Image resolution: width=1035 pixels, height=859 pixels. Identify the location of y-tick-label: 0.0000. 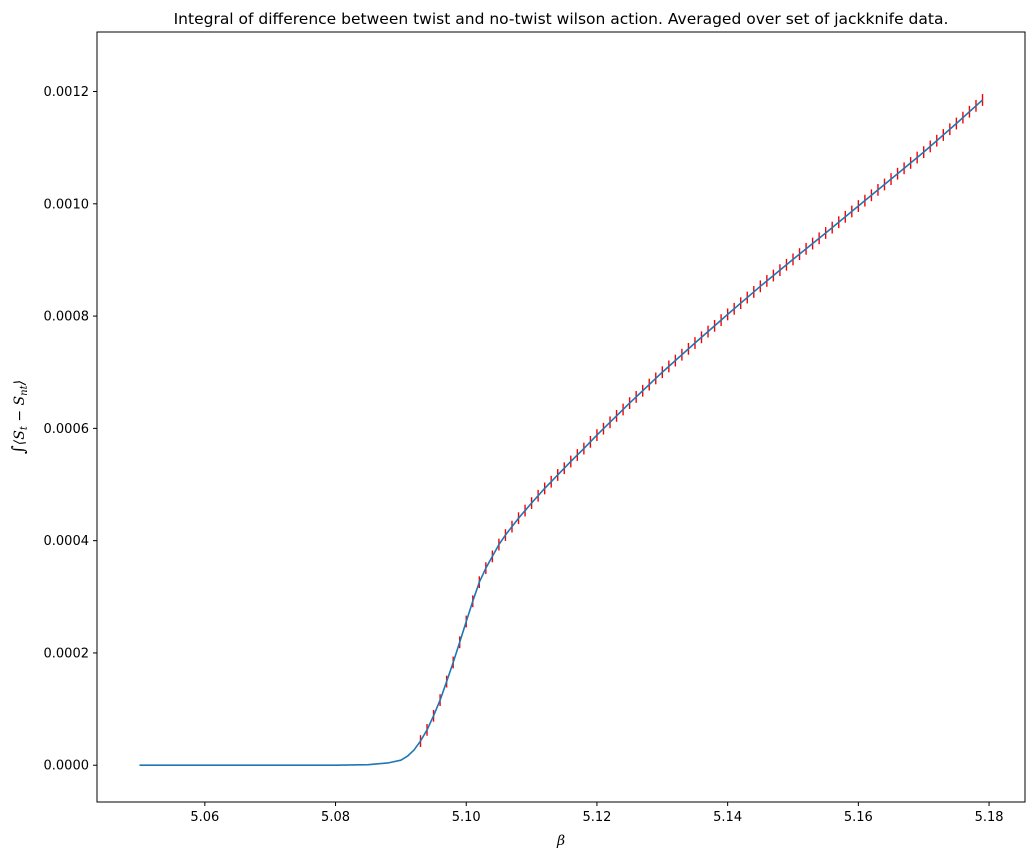
(67, 766).